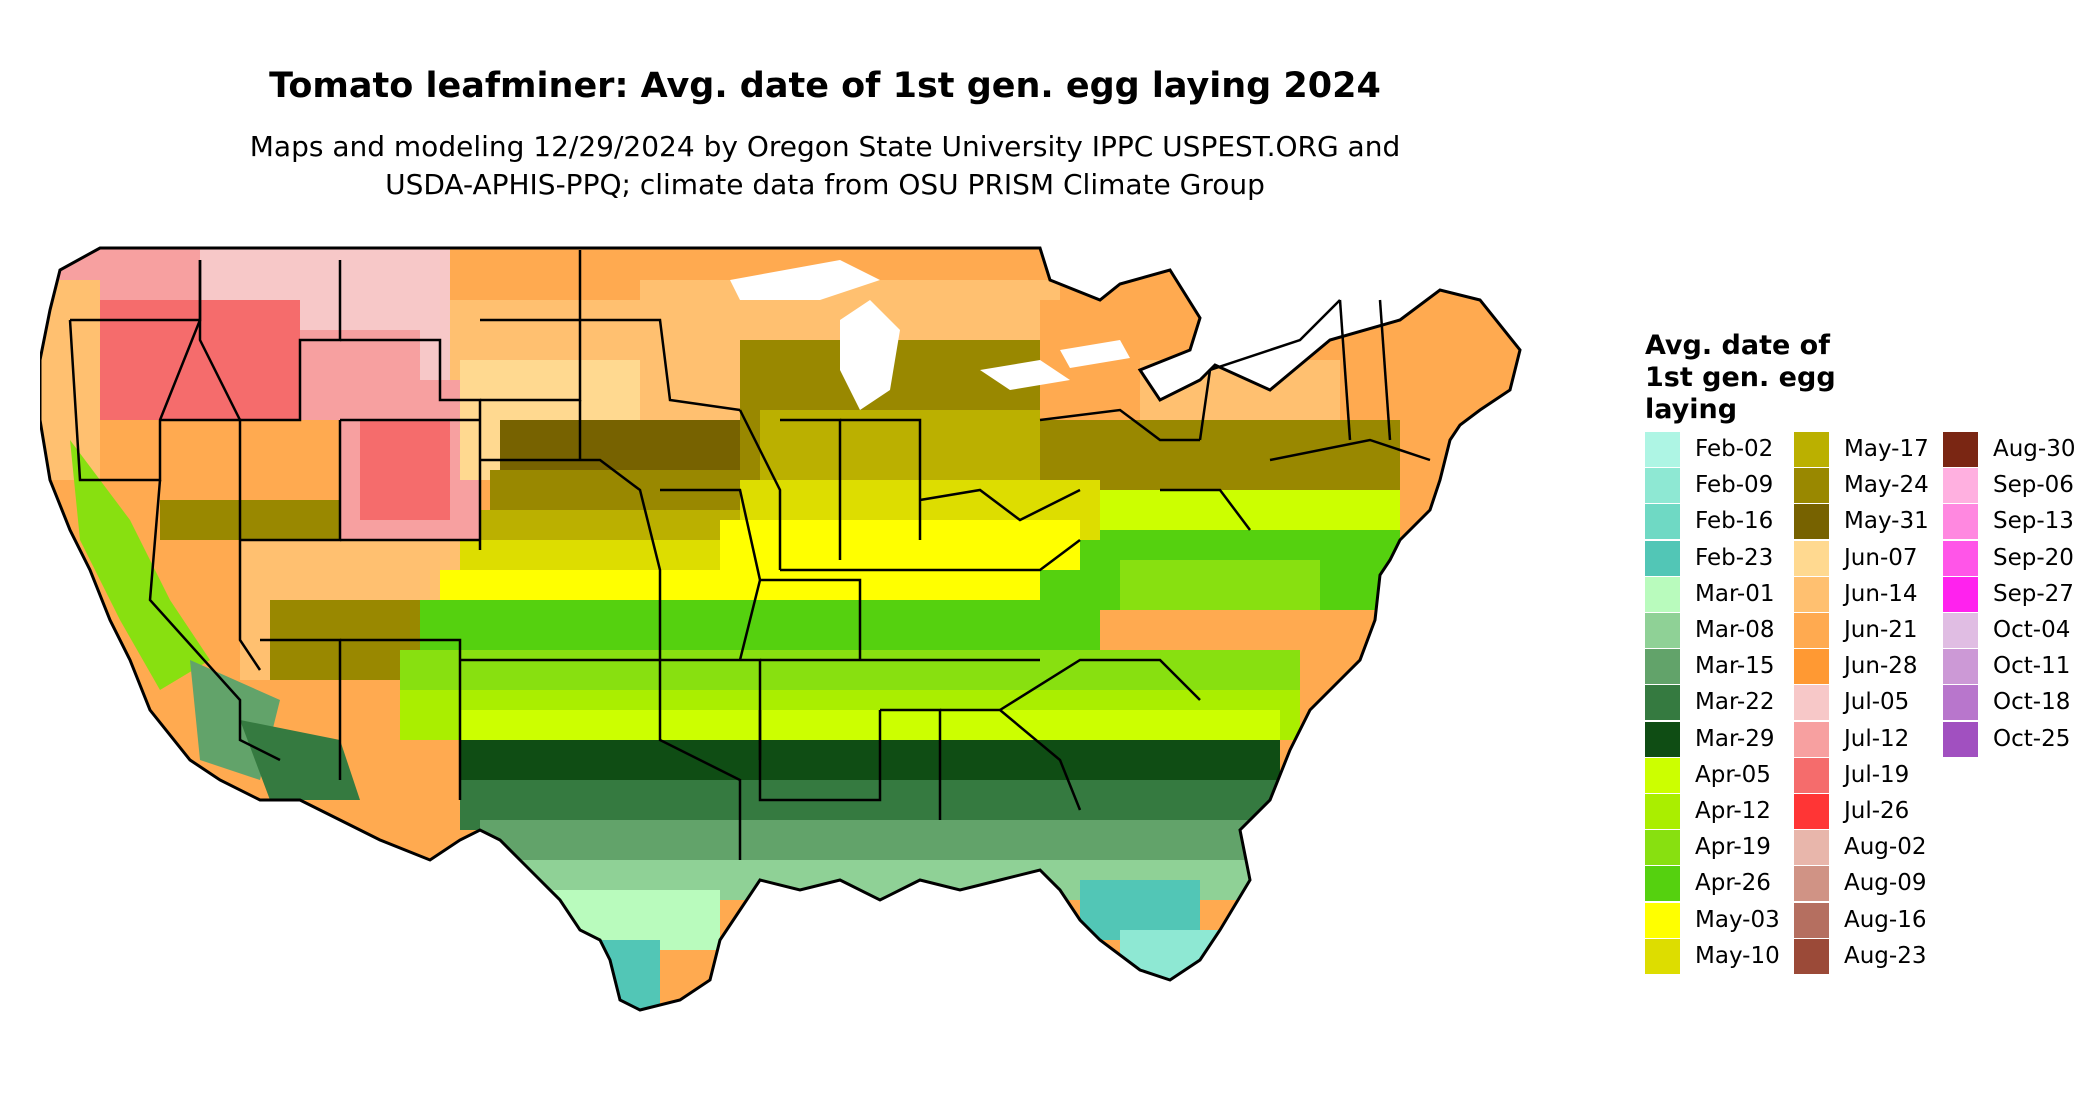 The image size is (2100, 1116). Describe the element at coordinates (1737, 919) in the screenshot. I see `legend-label: May-03` at that location.